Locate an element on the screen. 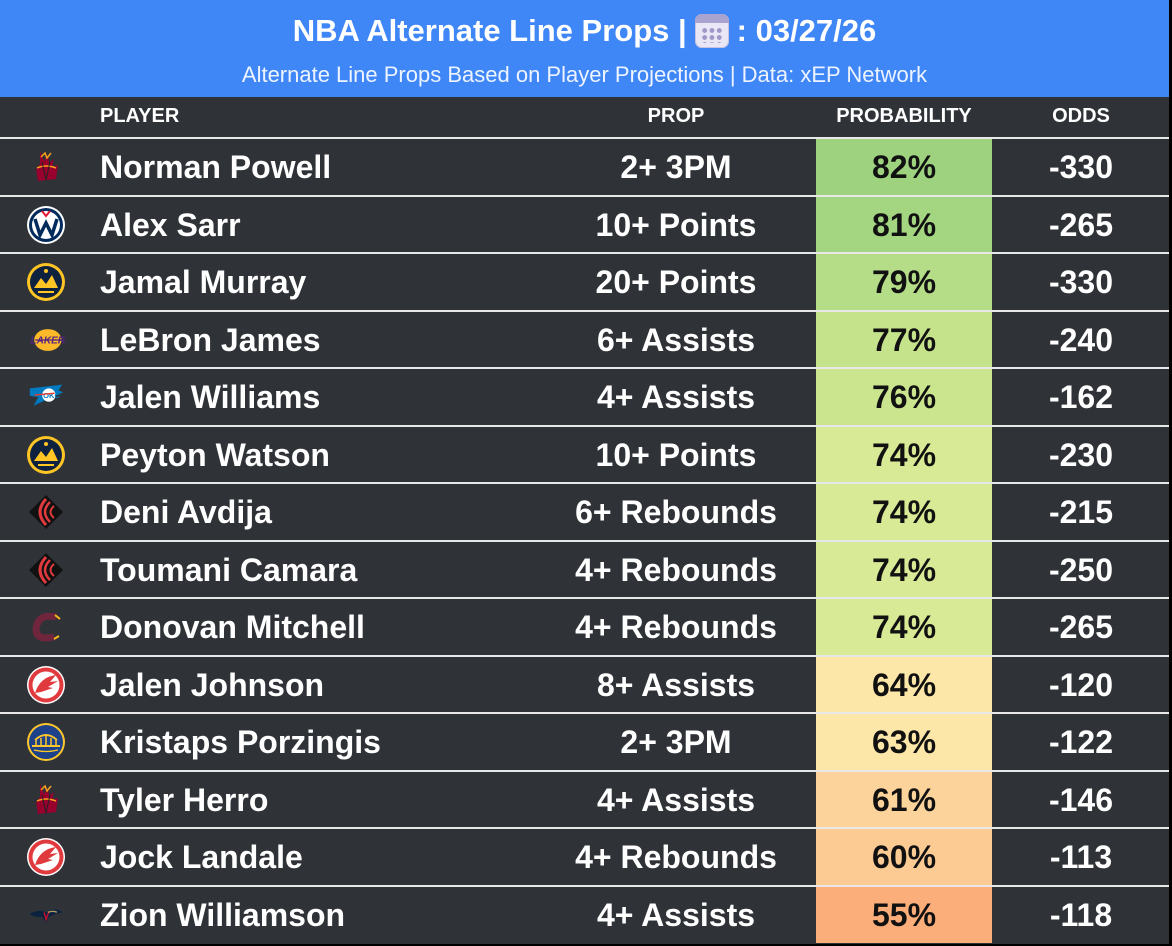 The width and height of the screenshot is (1172, 946). column-header-probability: PROBABILITY is located at coordinates (904, 116).